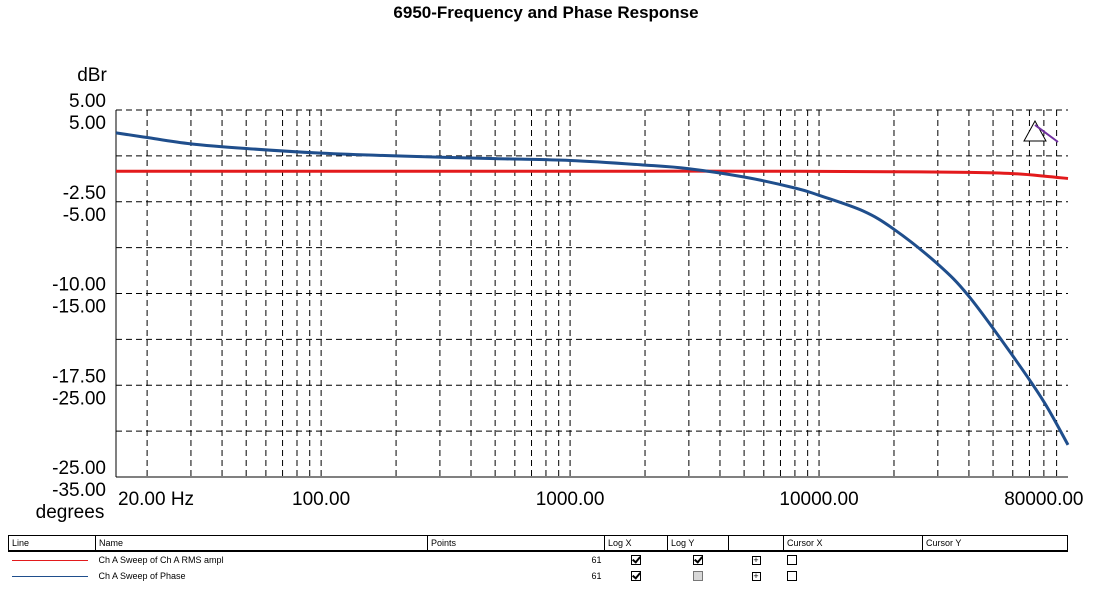 This screenshot has height=616, width=1094. Describe the element at coordinates (161, 560) in the screenshot. I see `series-name: Ch A Sweep of Ch A RMS ampl` at that location.